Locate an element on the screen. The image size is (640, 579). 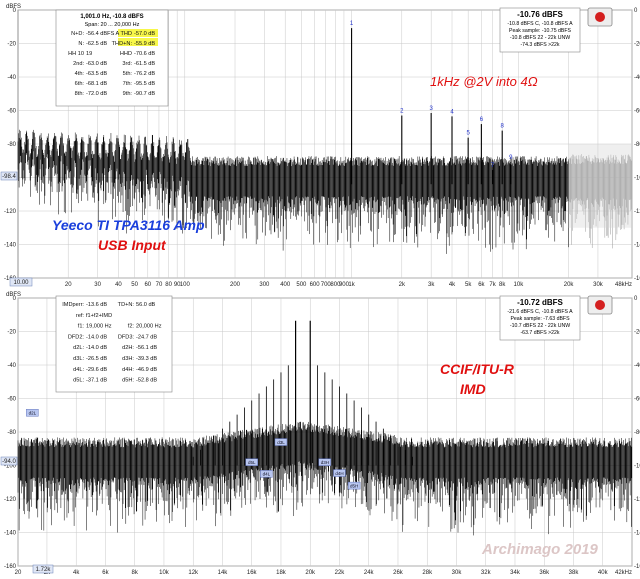
stats-cell: -68.1 dB is located at coordinates (96, 84).